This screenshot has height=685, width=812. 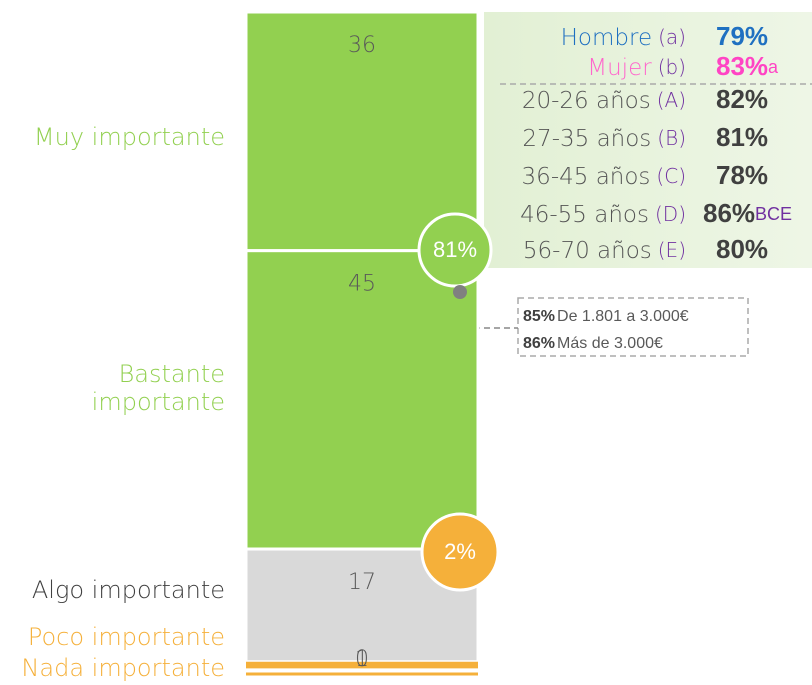 I want to click on data-label: 0, so click(x=362, y=659).